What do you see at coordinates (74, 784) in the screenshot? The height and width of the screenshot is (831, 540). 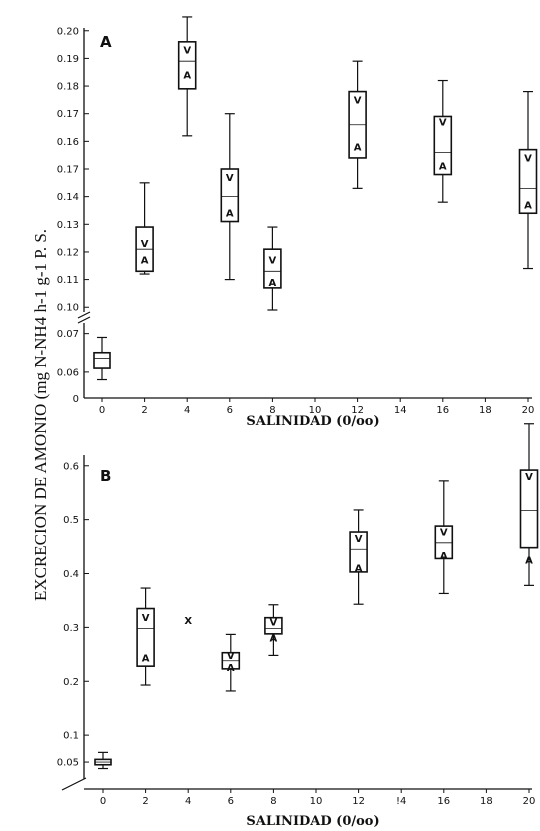 I see `panel-b-axis-break` at bounding box center [74, 784].